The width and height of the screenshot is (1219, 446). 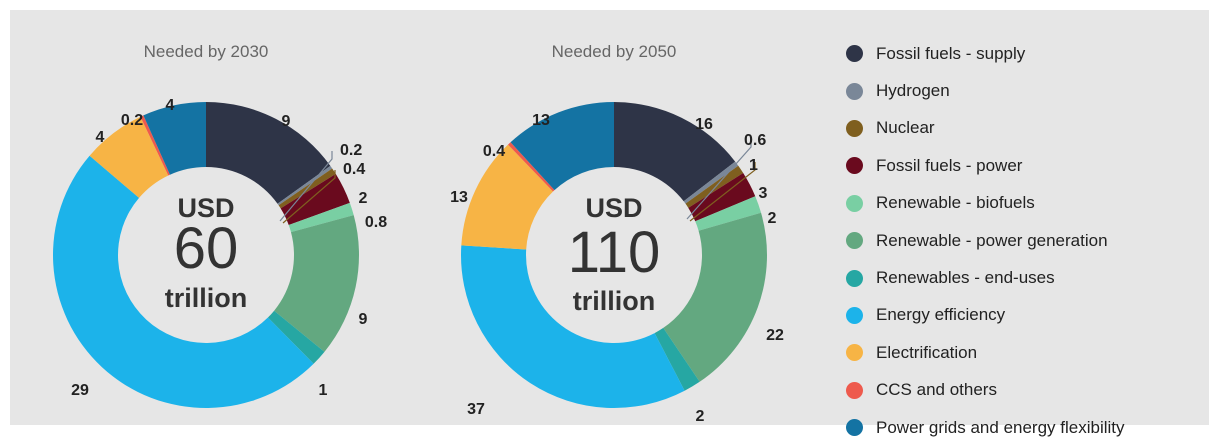 What do you see at coordinates (614, 51) in the screenshot?
I see `chart-title: Needed by 2050` at bounding box center [614, 51].